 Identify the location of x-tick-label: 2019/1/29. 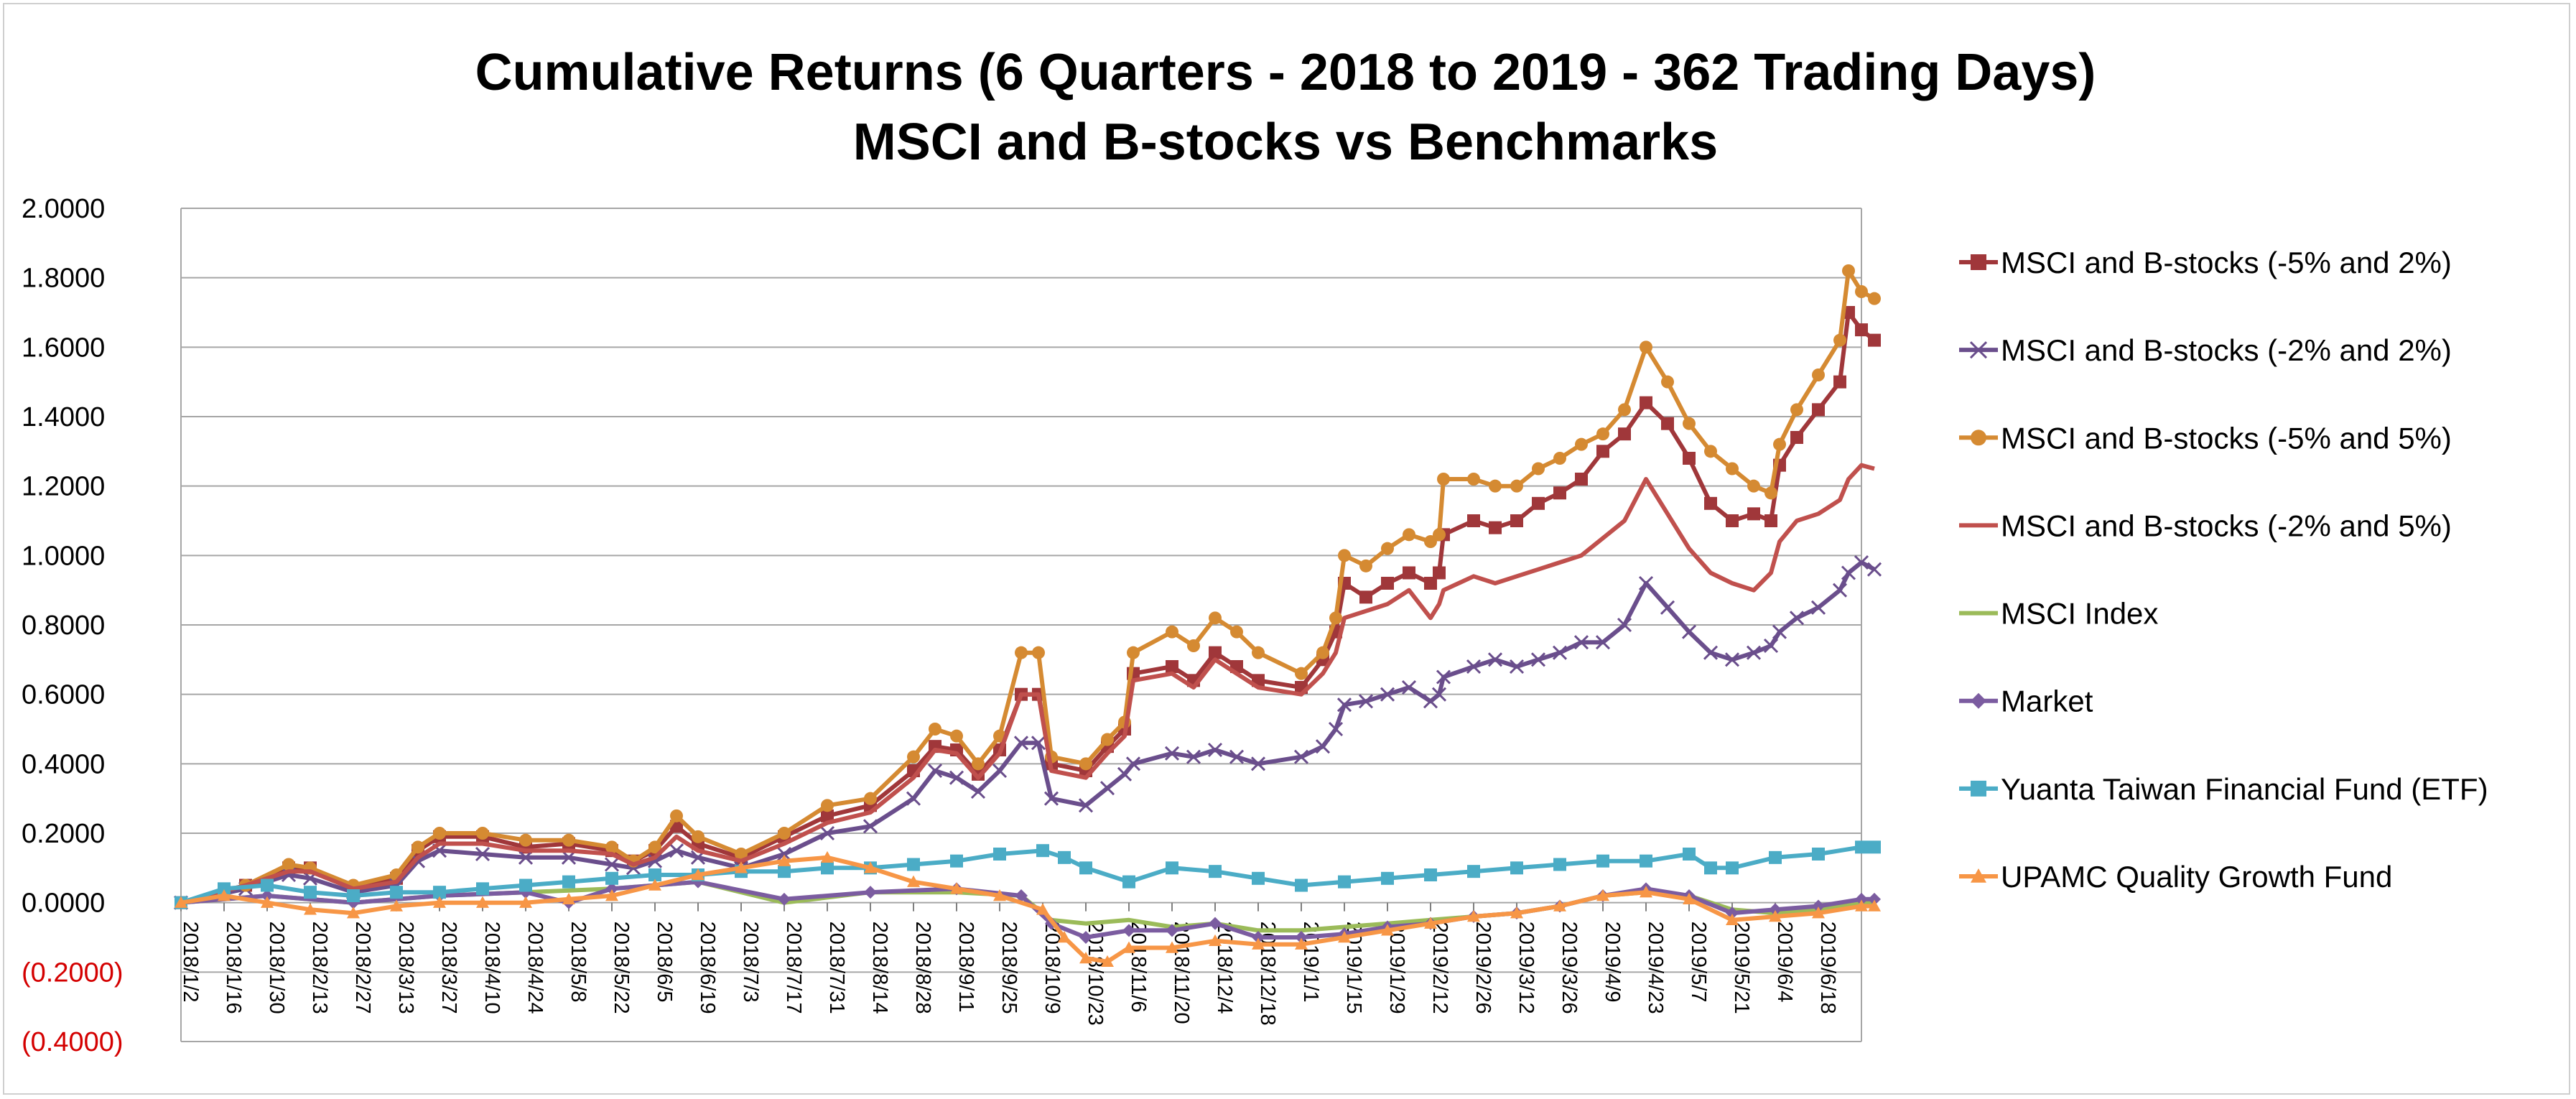
(1396, 968).